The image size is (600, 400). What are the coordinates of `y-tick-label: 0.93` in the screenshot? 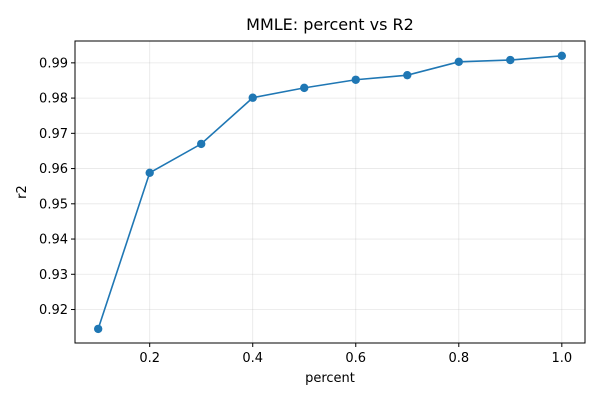 It's located at (53, 275).